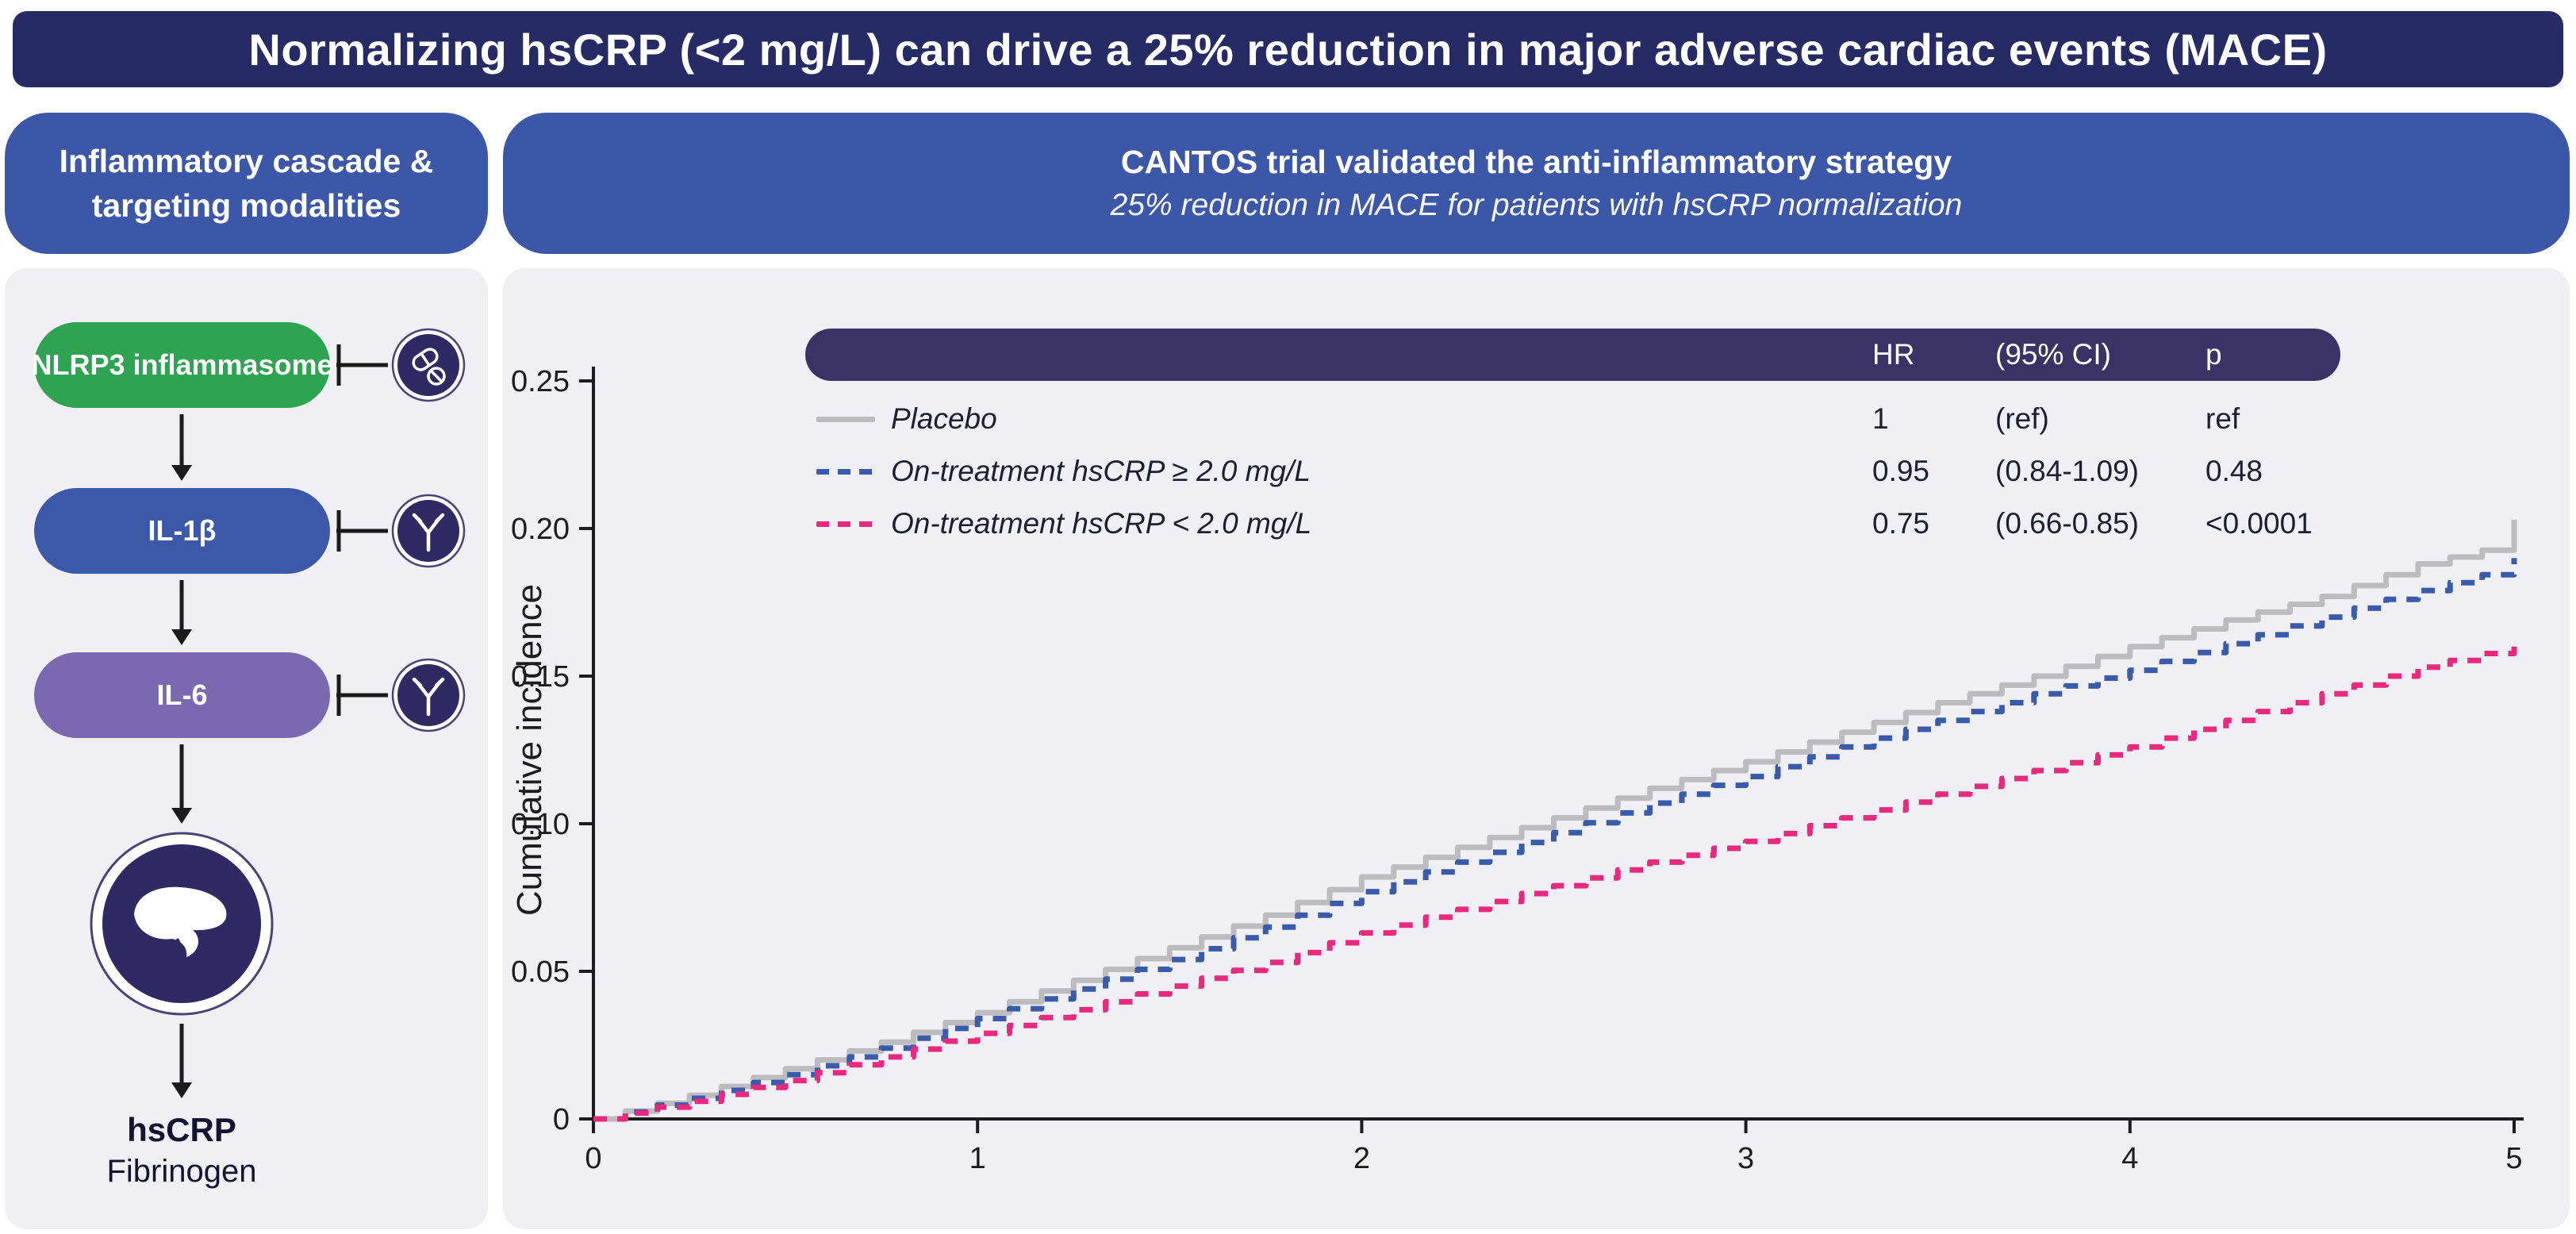 This screenshot has width=2576, height=1234. I want to click on y-tick-label: 0.10, so click(540, 824).